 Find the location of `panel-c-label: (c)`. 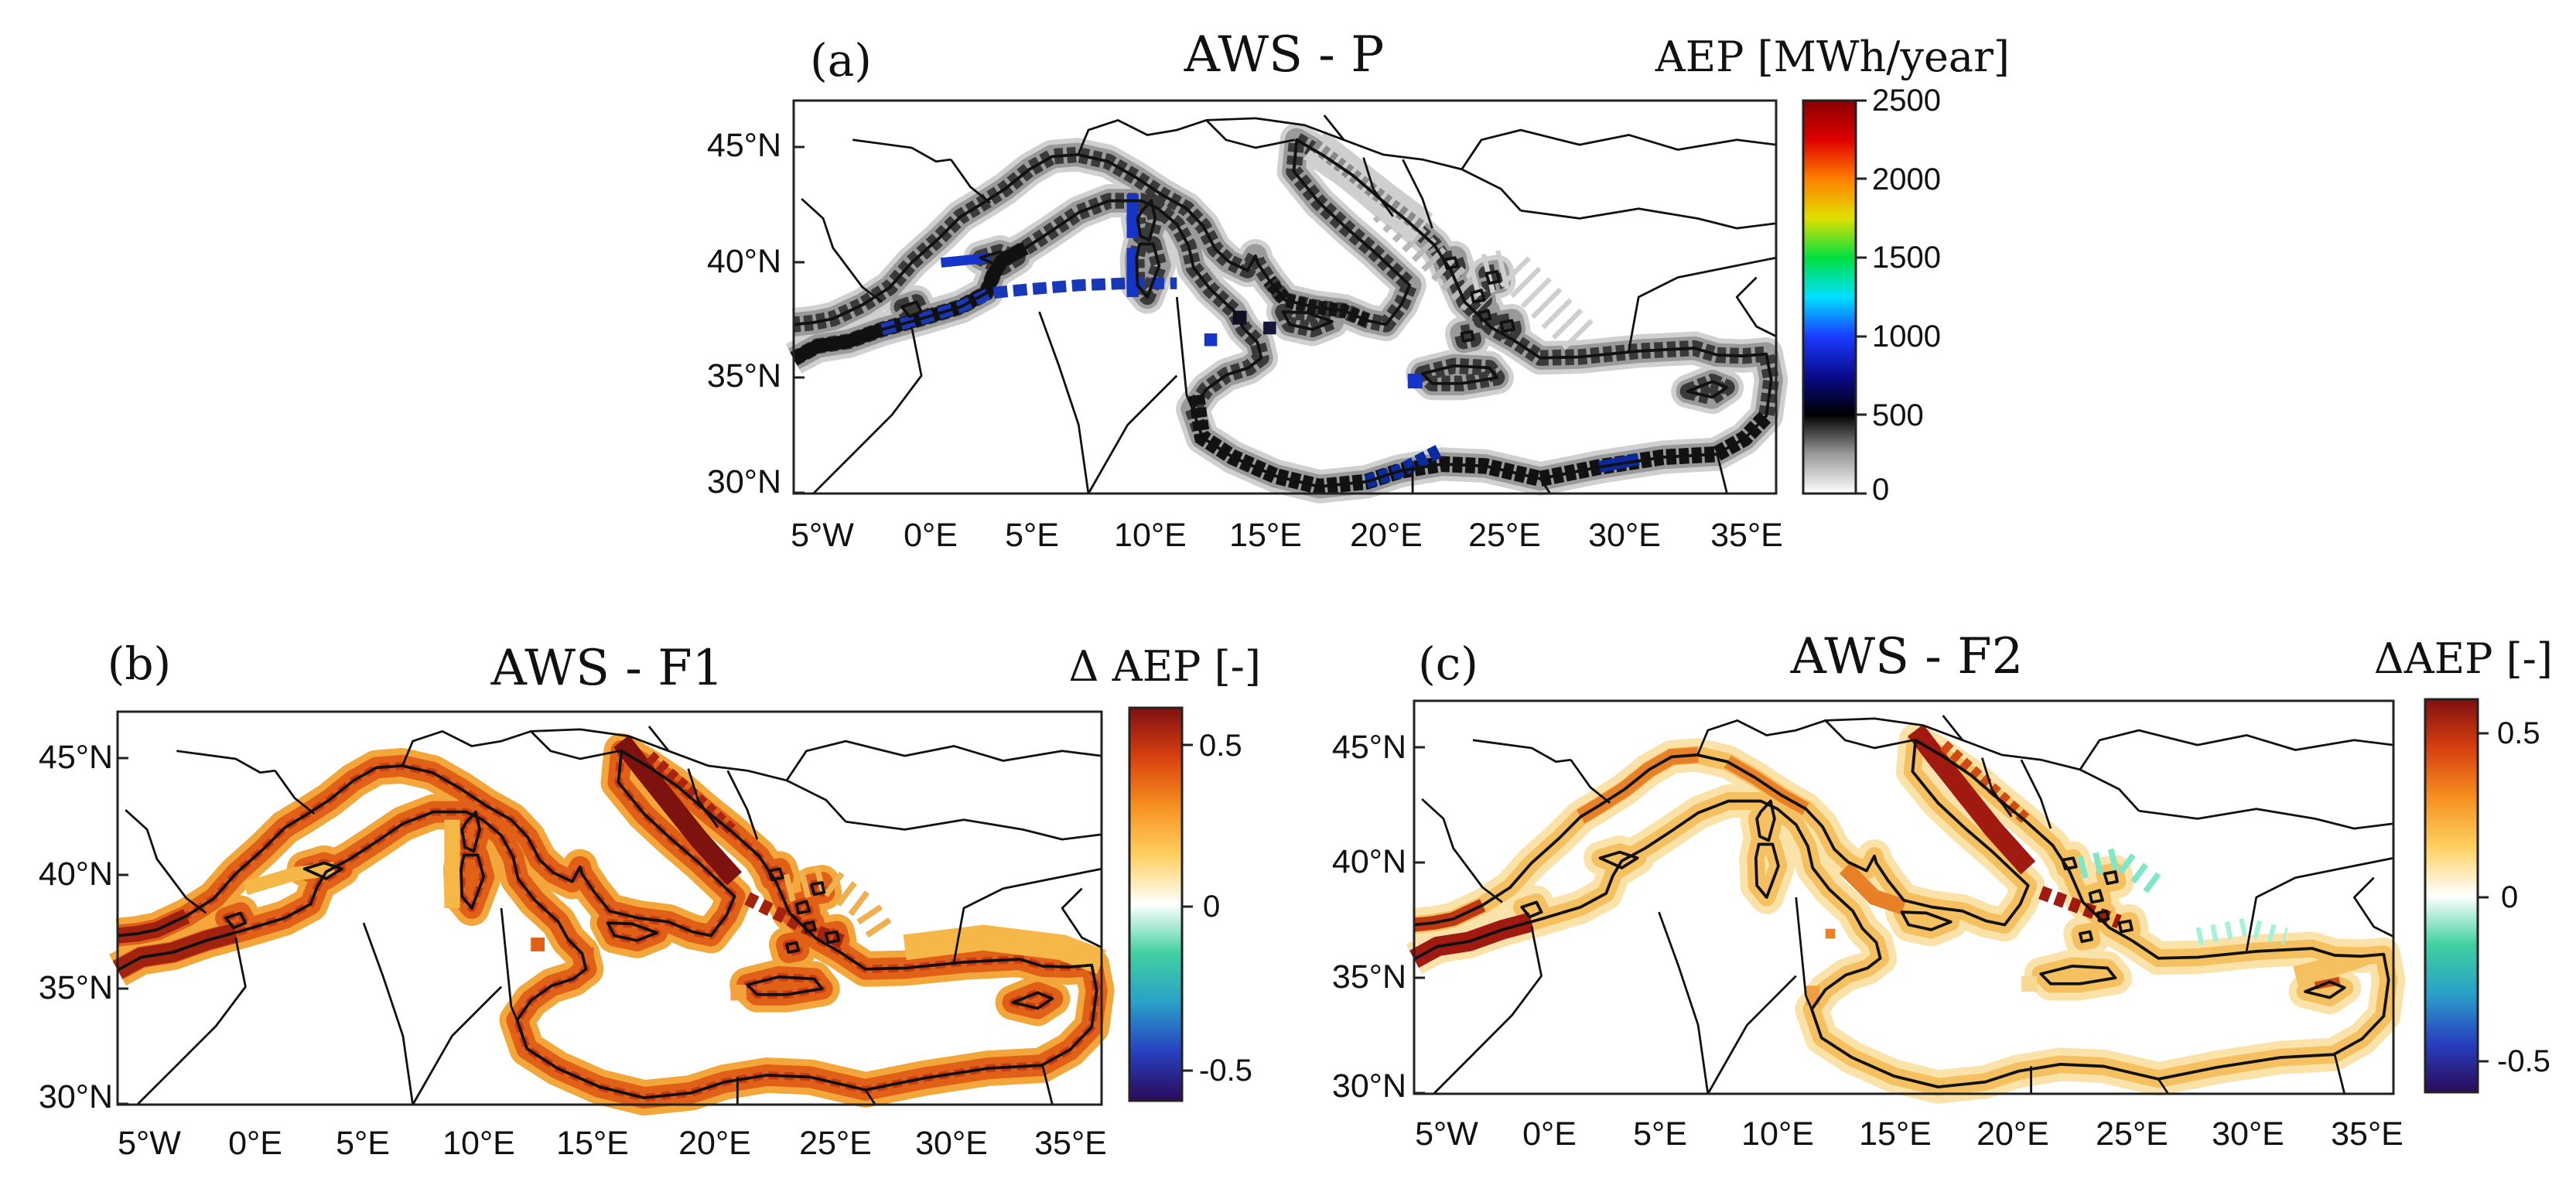

panel-c-label: (c) is located at coordinates (1448, 663).